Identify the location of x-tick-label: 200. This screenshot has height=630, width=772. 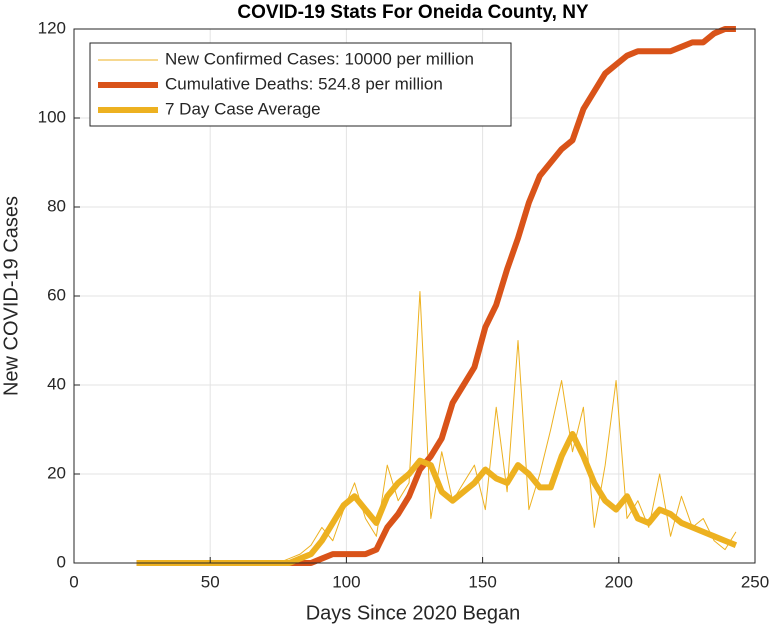
(619, 581).